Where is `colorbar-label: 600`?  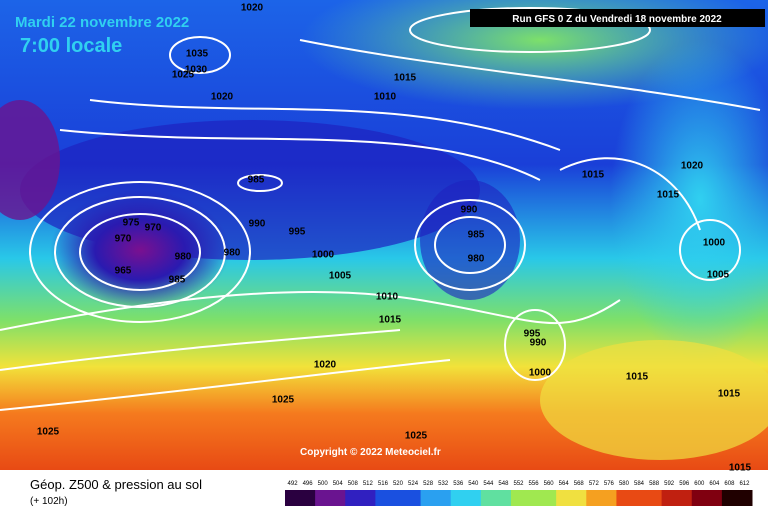 colorbar-label: 600 is located at coordinates (699, 484).